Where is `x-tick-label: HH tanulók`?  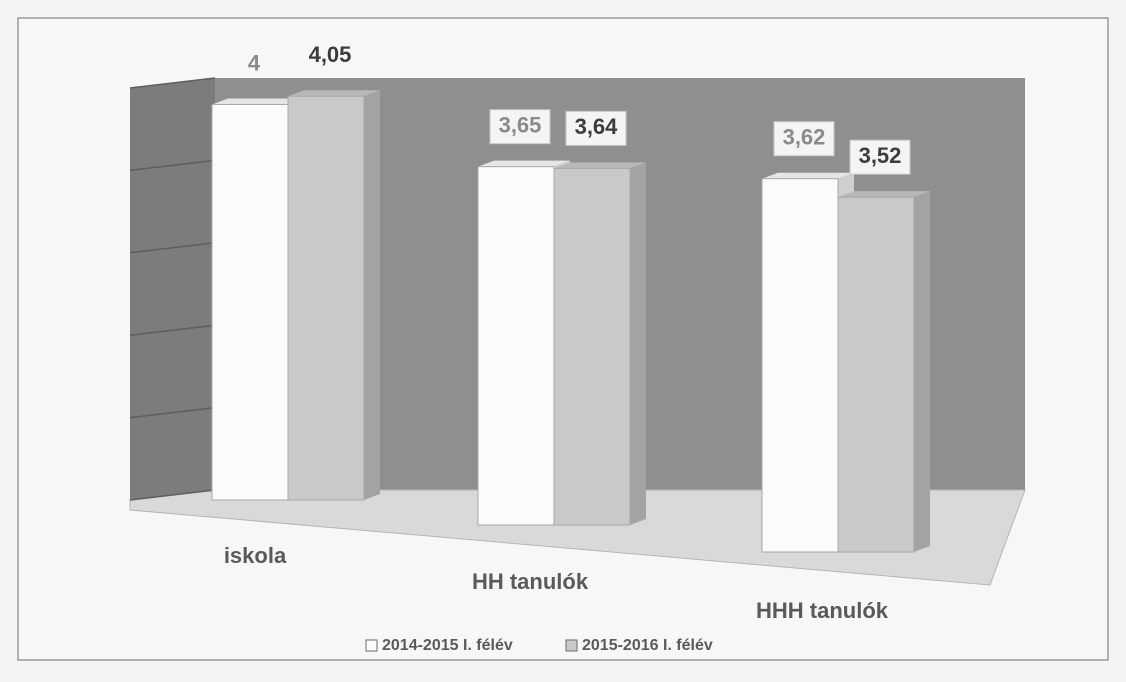 x-tick-label: HH tanulók is located at coordinates (530, 581).